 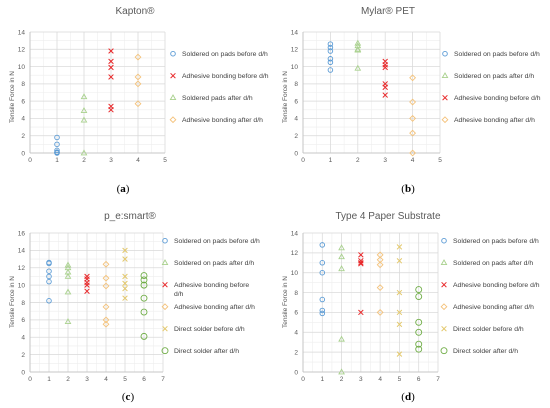 What do you see at coordinates (408, 397) in the screenshot?
I see `caption-letter: d` at bounding box center [408, 397].